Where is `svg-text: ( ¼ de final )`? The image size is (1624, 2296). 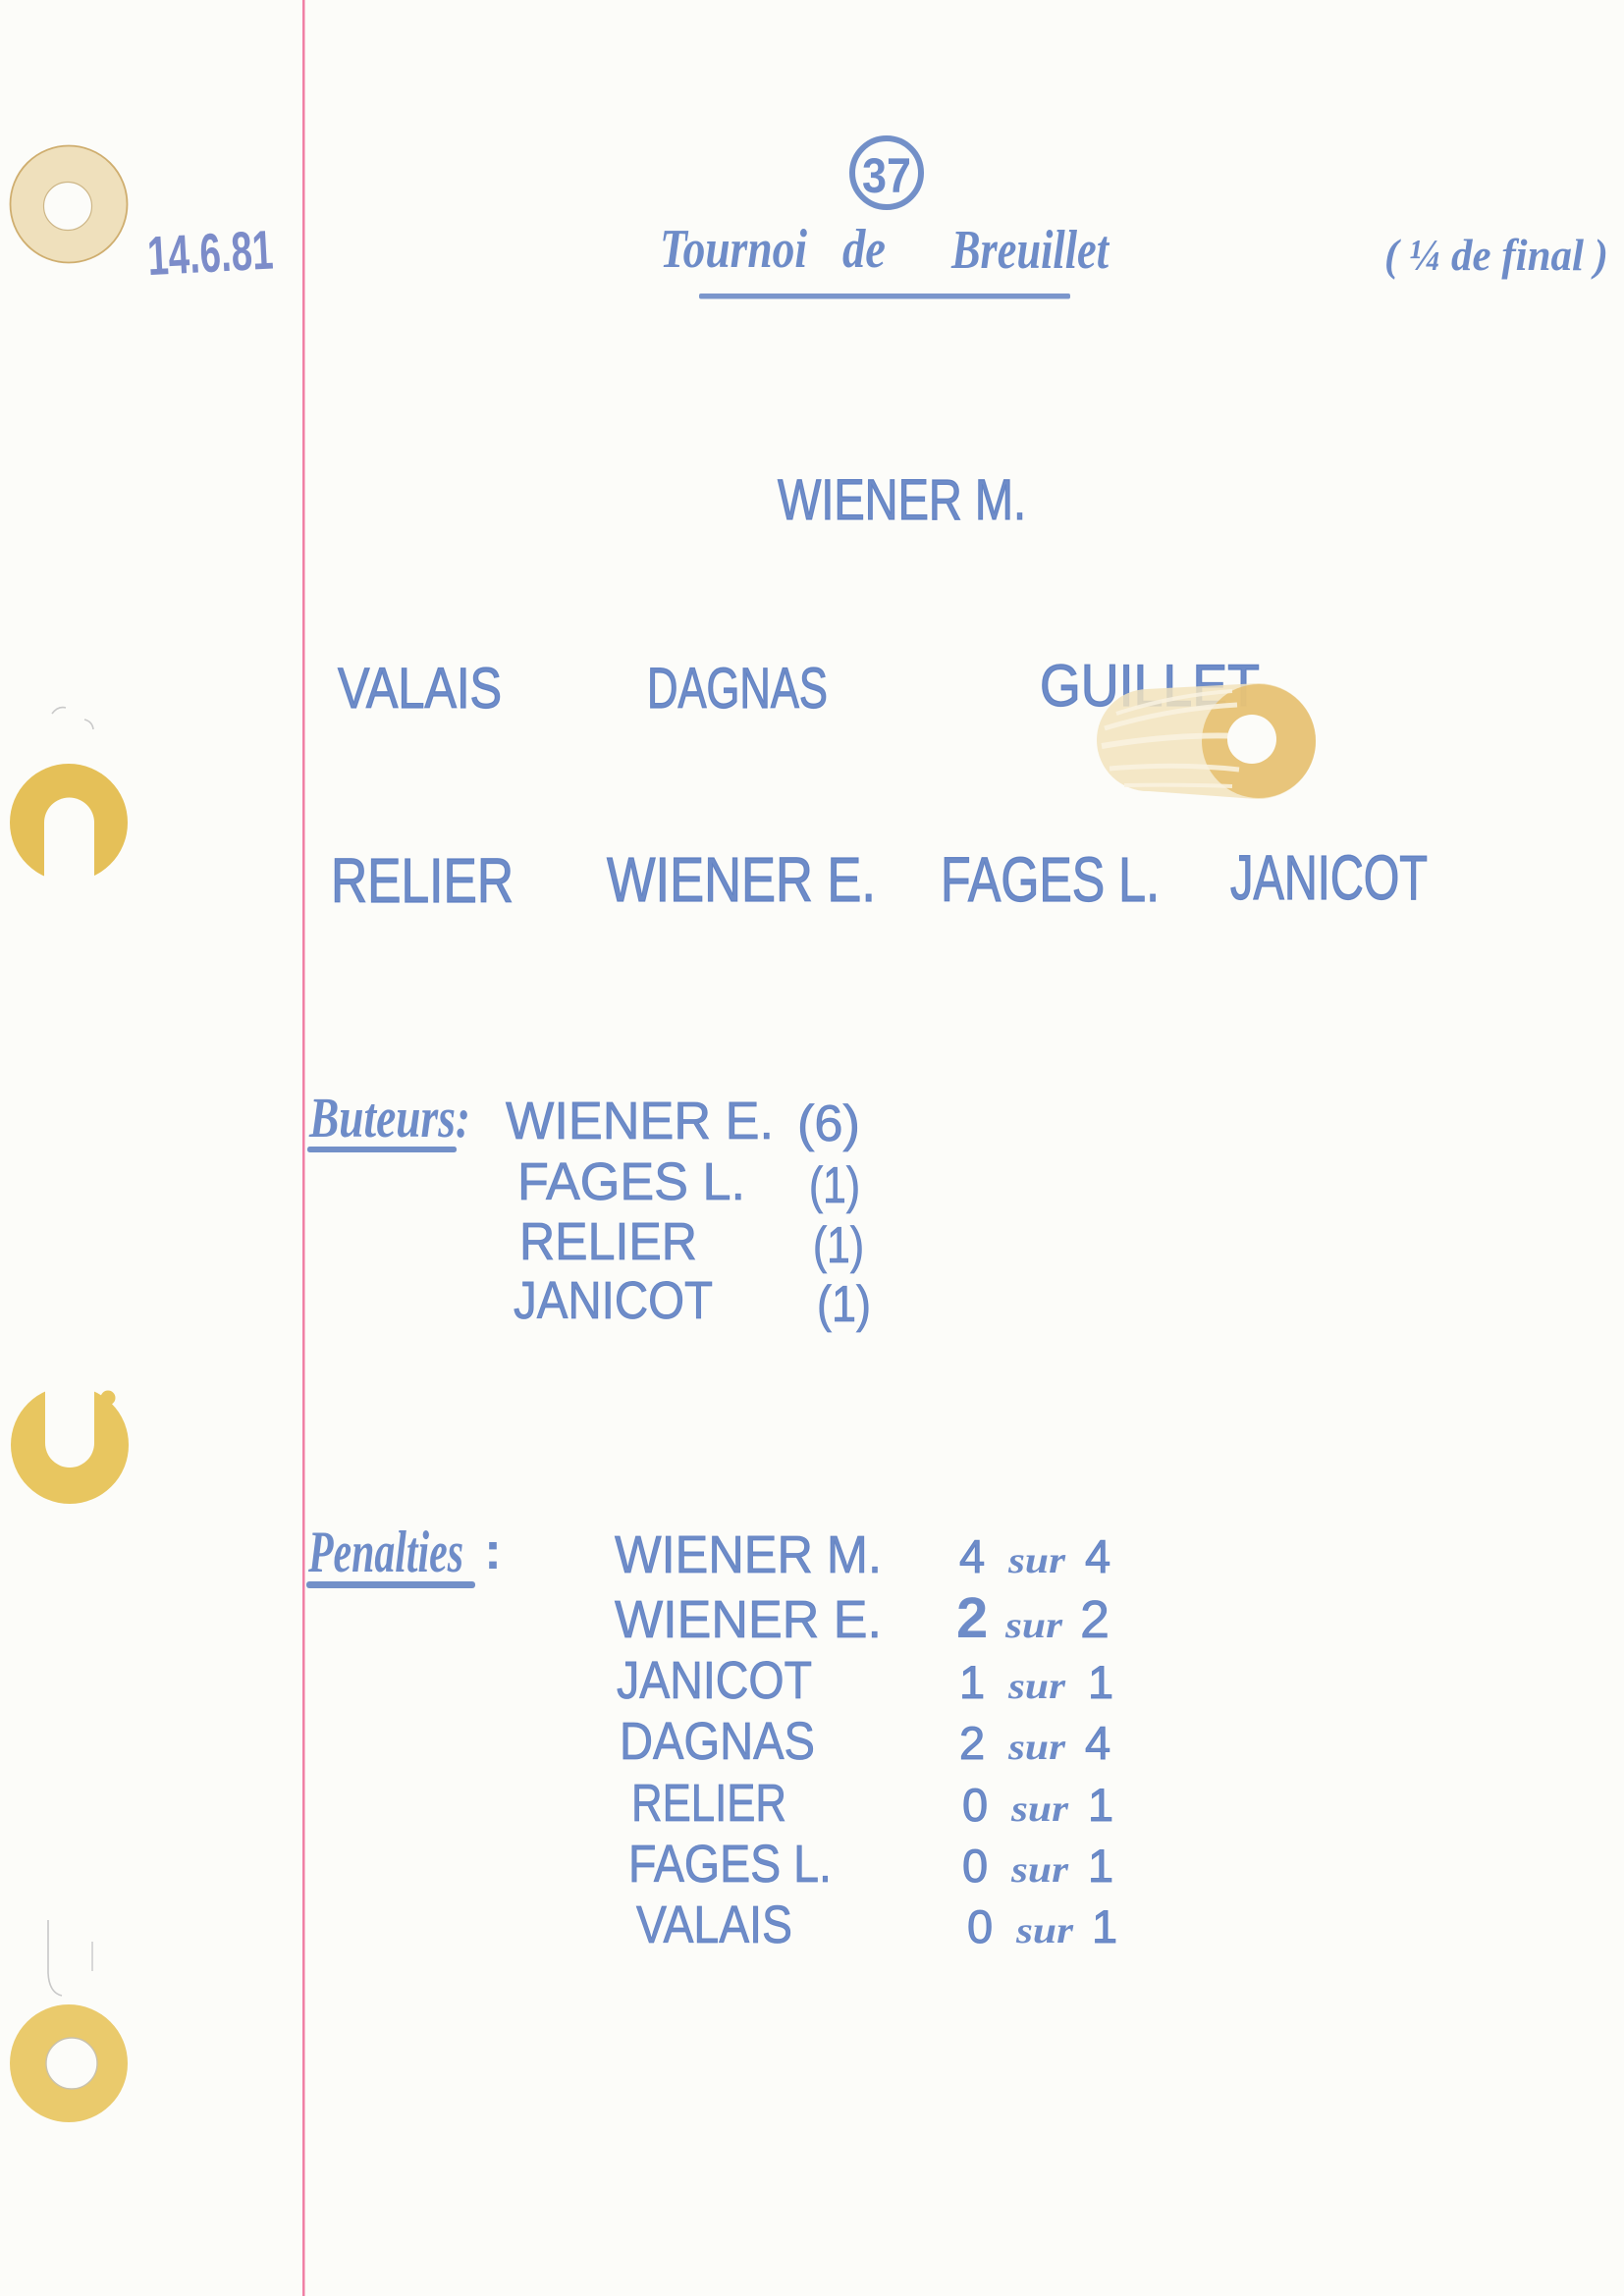
svg-text: ( ¼ de final ) is located at coordinates (1496, 255).